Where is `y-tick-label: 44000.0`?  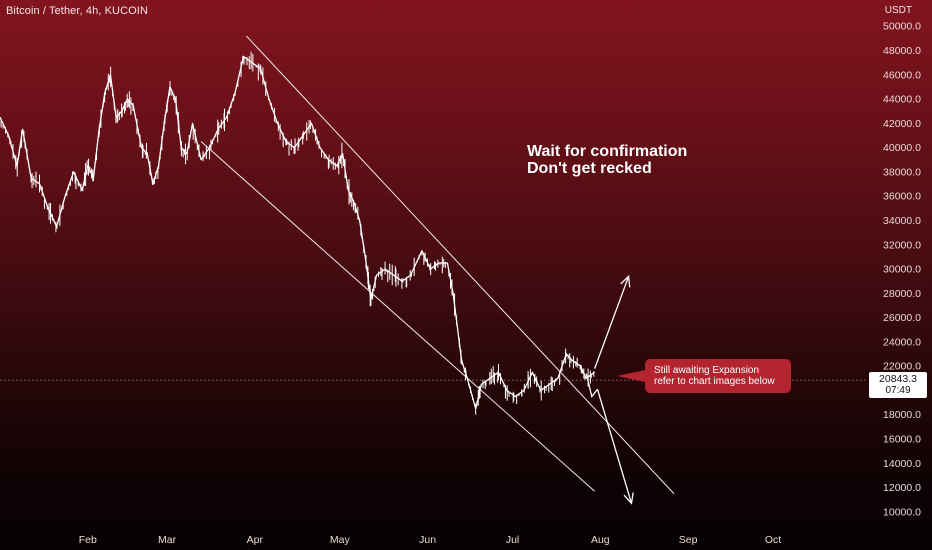 y-tick-label: 44000.0 is located at coordinates (902, 100).